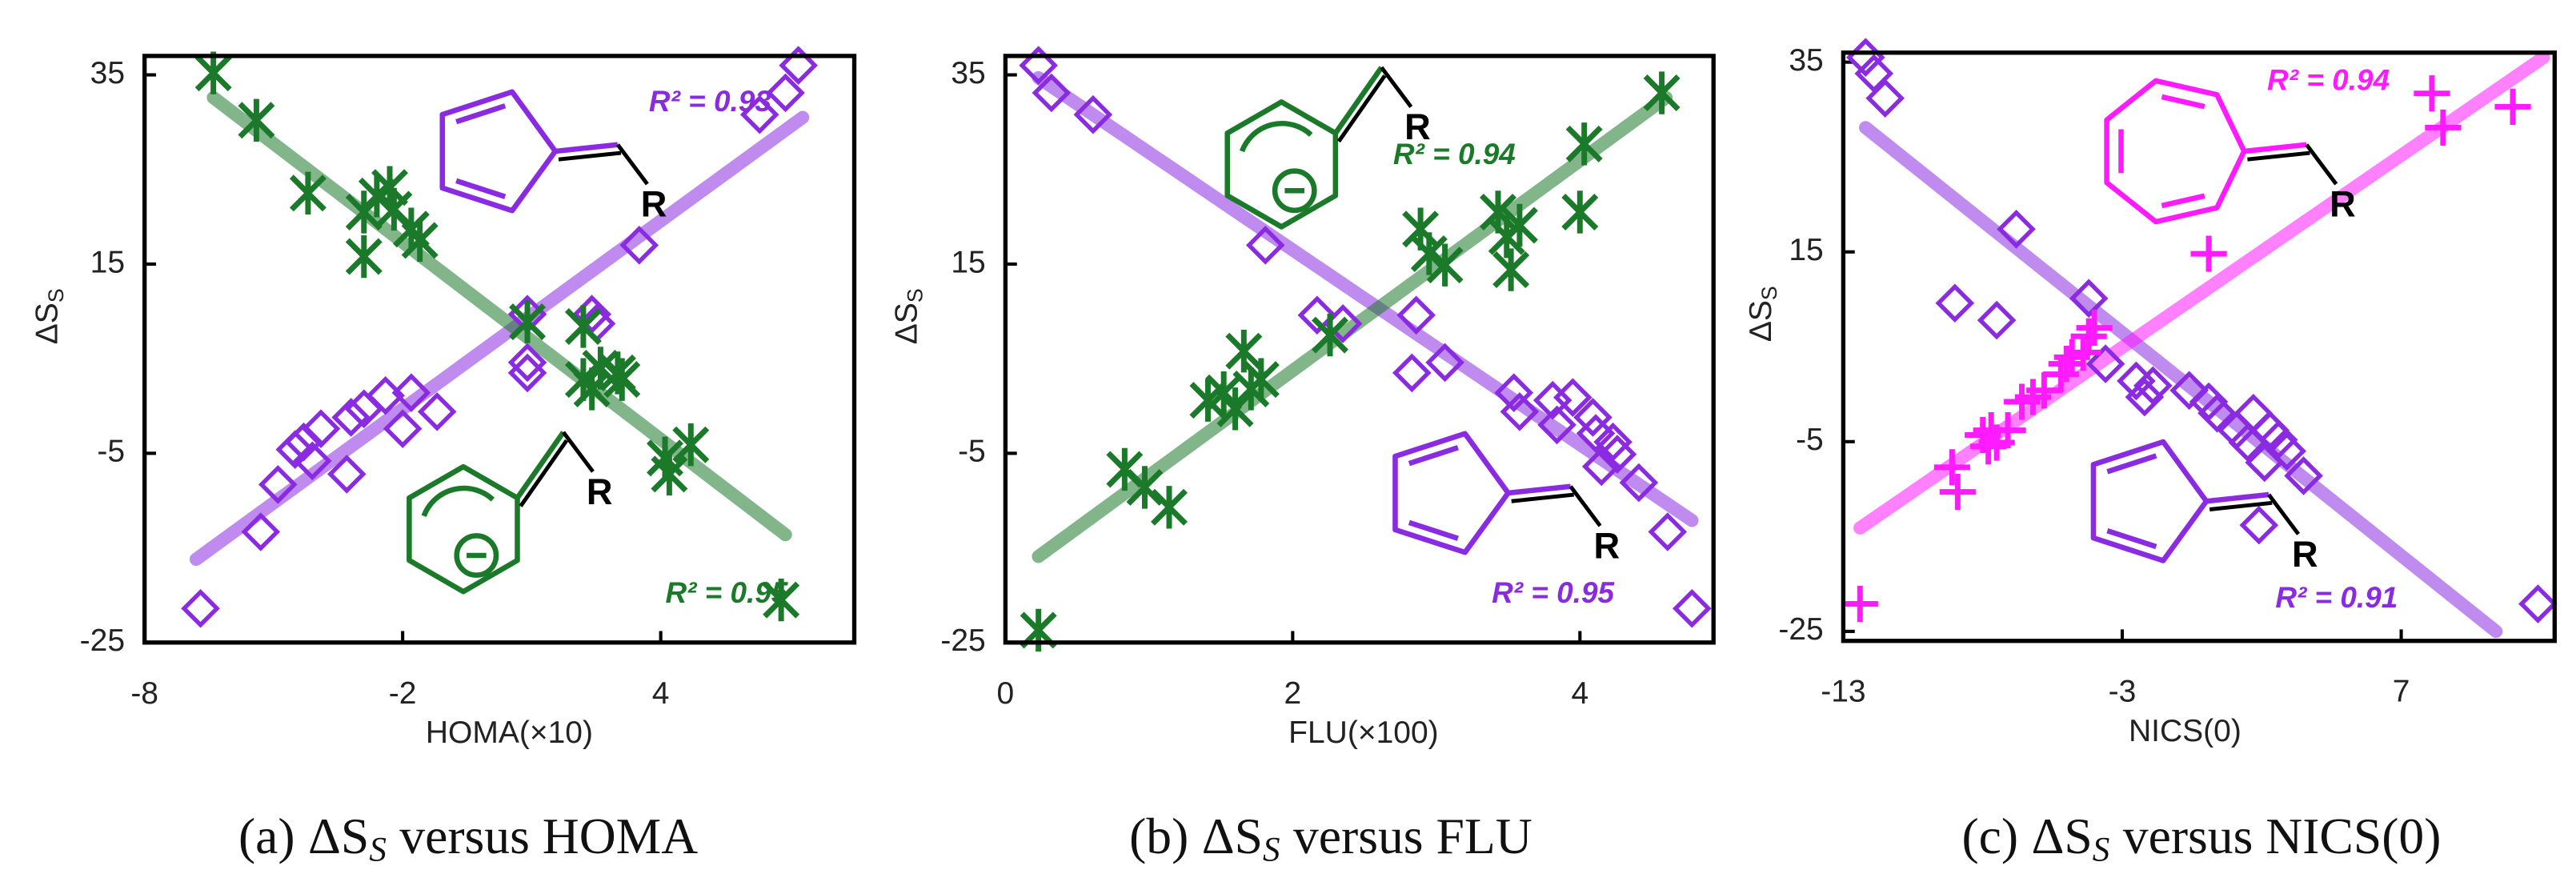  Describe the element at coordinates (1800, 629) in the screenshot. I see `y-tick-label: -25` at that location.